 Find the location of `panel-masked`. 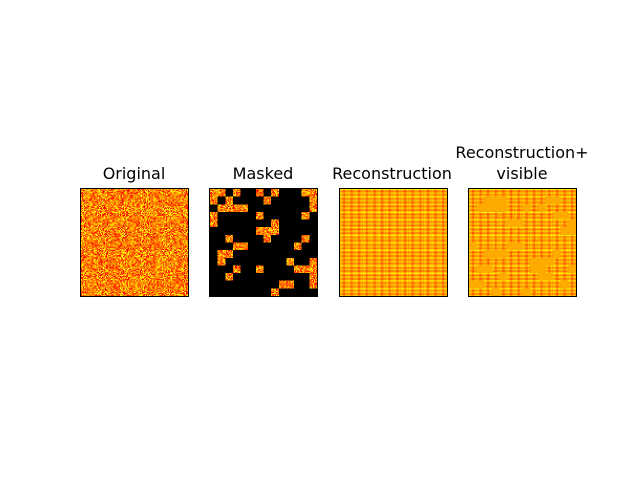

panel-masked is located at coordinates (263, 242).